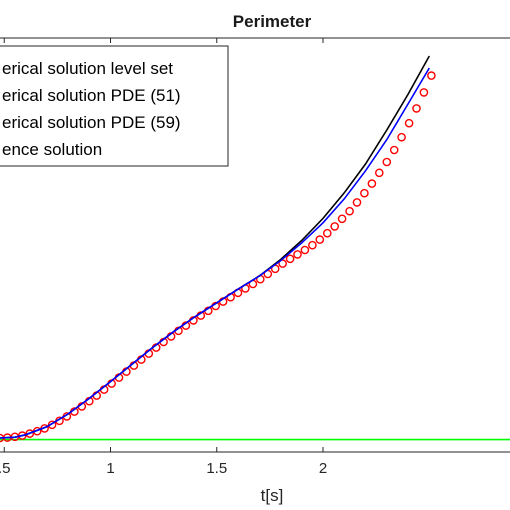 Image resolution: width=510 pixels, height=510 pixels. What do you see at coordinates (272, 495) in the screenshot?
I see `x-axis-label: t[s]` at bounding box center [272, 495].